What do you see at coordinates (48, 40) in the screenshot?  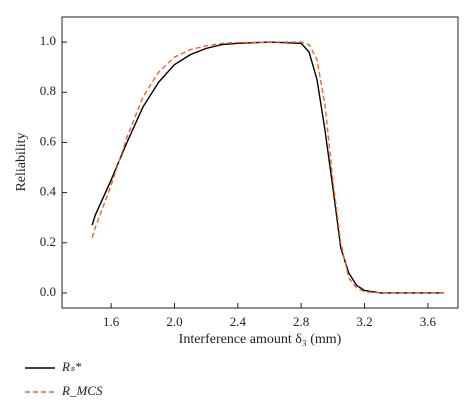 I see `y-tick-label: 1.0` at bounding box center [48, 40].